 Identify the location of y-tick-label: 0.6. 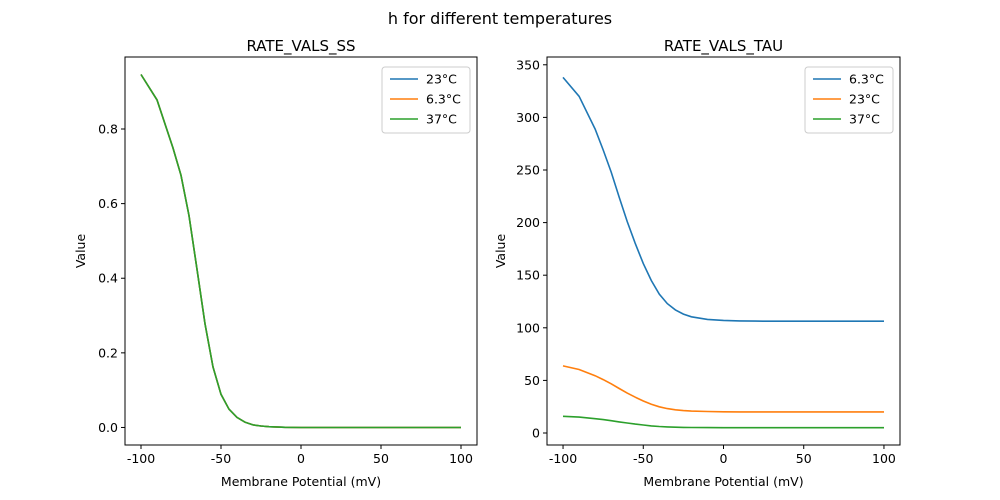
(108, 203).